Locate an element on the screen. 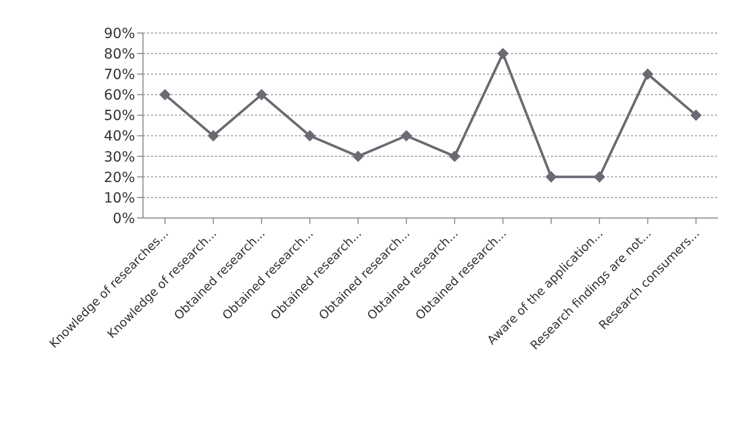 This screenshot has height=434, width=735. y-tick-label: 60% is located at coordinates (119, 96).